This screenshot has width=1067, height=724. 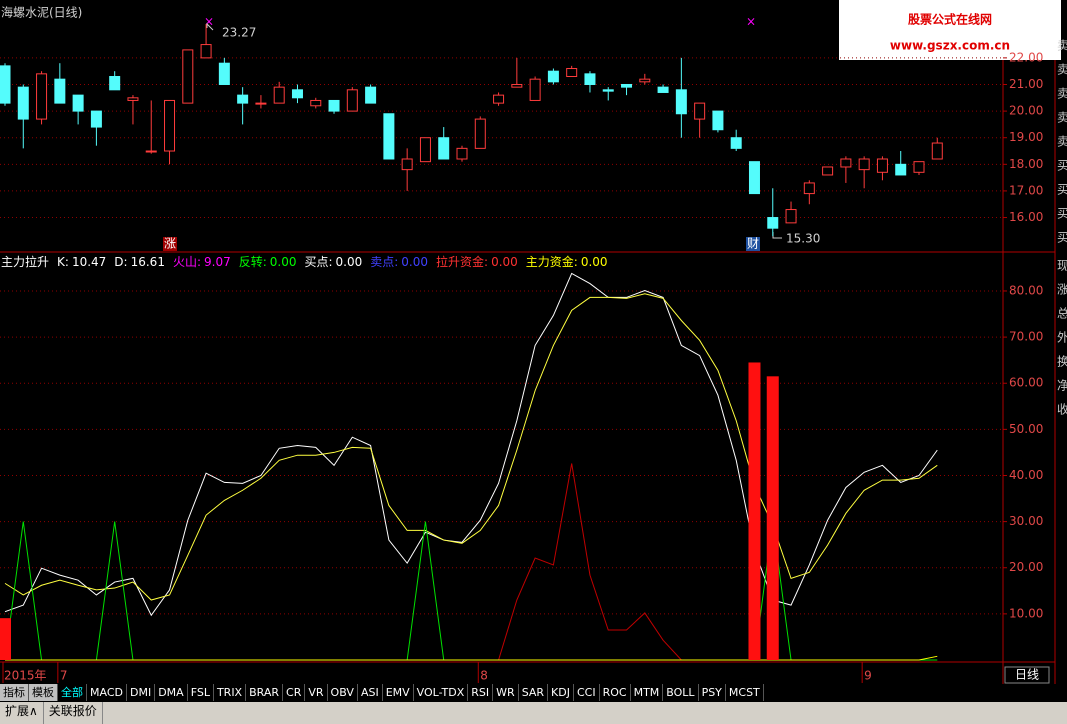 What do you see at coordinates (744, 692) in the screenshot?
I see `tab: MCST` at bounding box center [744, 692].